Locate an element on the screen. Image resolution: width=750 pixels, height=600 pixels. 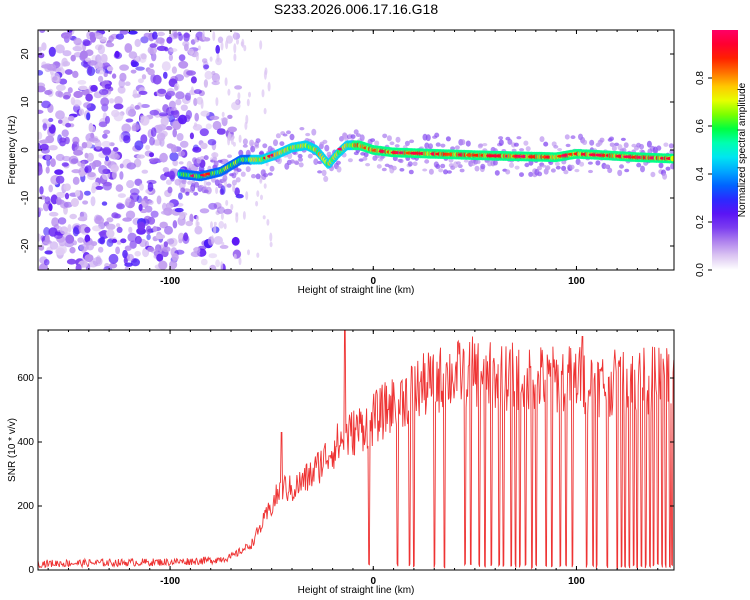
colorbar-tick-label: 0.0 is located at coordinates (700, 270).